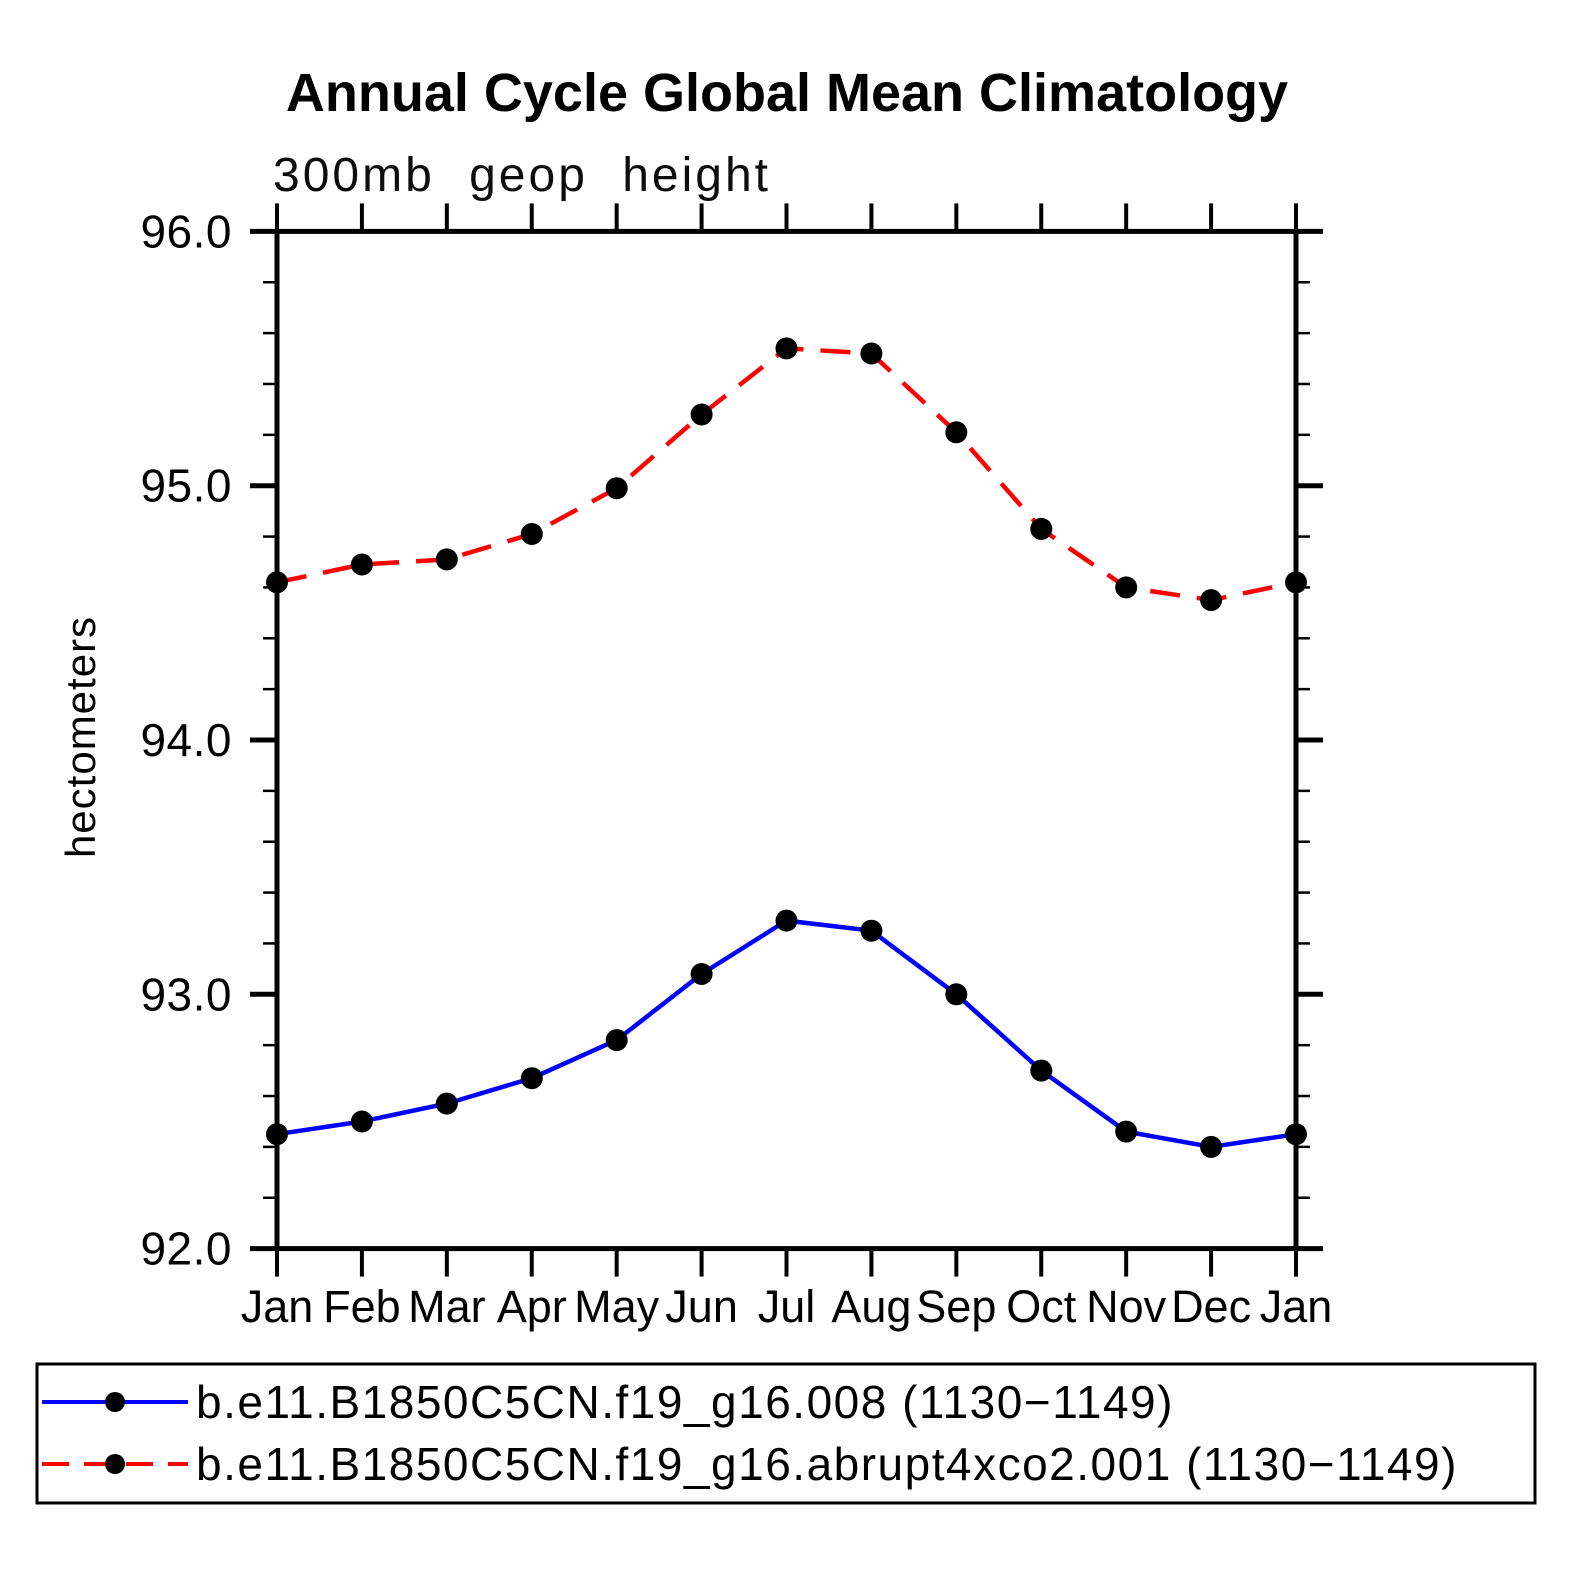 The image size is (1574, 1579). What do you see at coordinates (1126, 1306) in the screenshot?
I see `x-tick-label: Nov` at bounding box center [1126, 1306].